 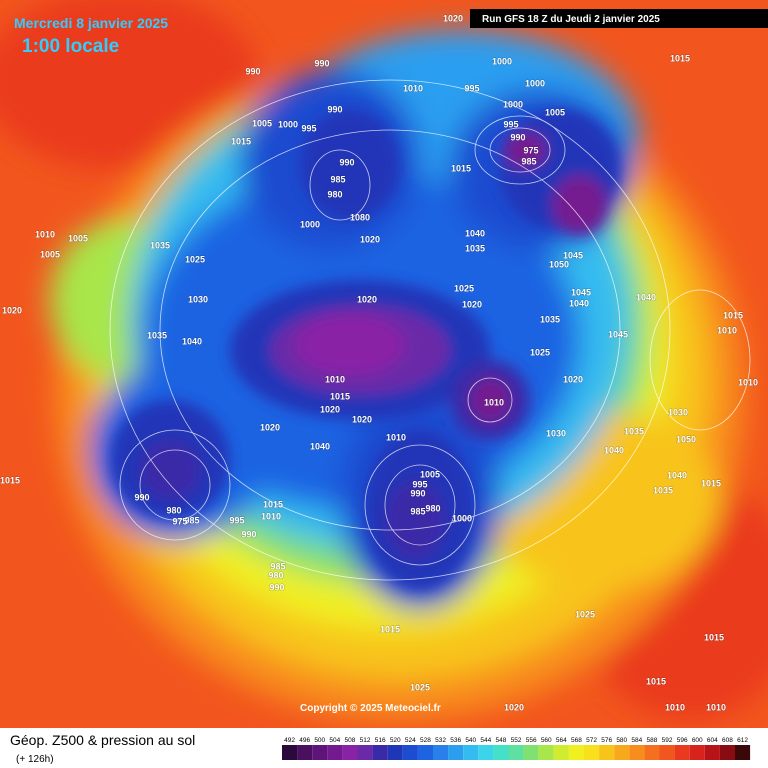 I want to click on product-name: Géop. Z500 & pression au sol, so click(x=102, y=740).